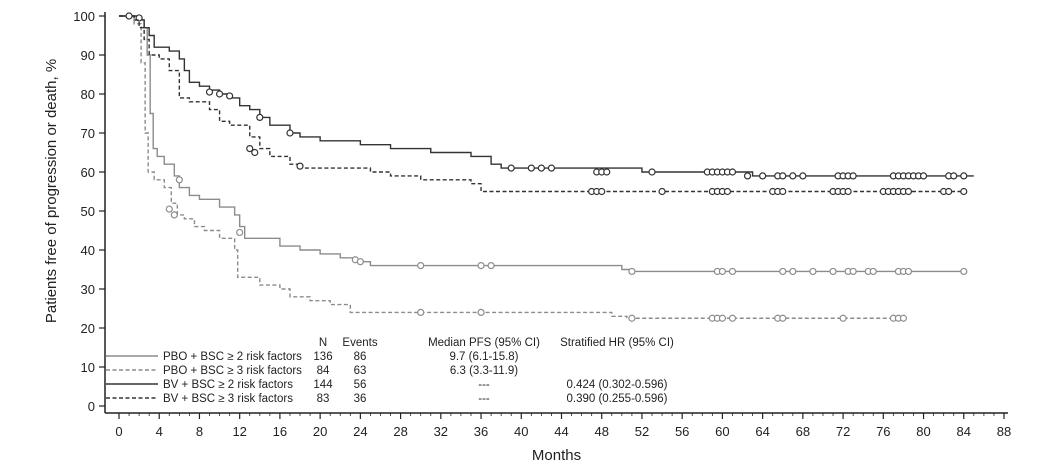  Describe the element at coordinates (441, 431) in the screenshot. I see `x-tick-label: 32` at that location.